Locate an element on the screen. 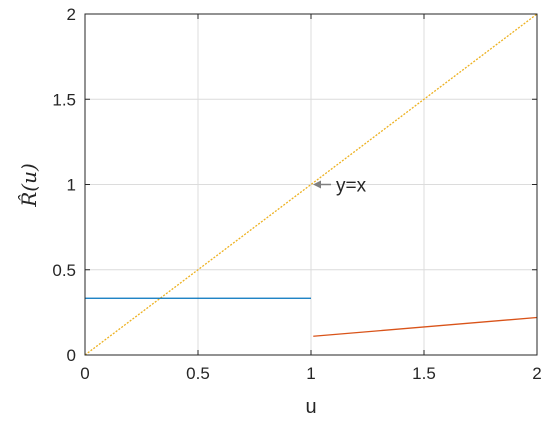 This screenshot has height=421, width=550. y-tick-label: 1 is located at coordinates (71, 185).